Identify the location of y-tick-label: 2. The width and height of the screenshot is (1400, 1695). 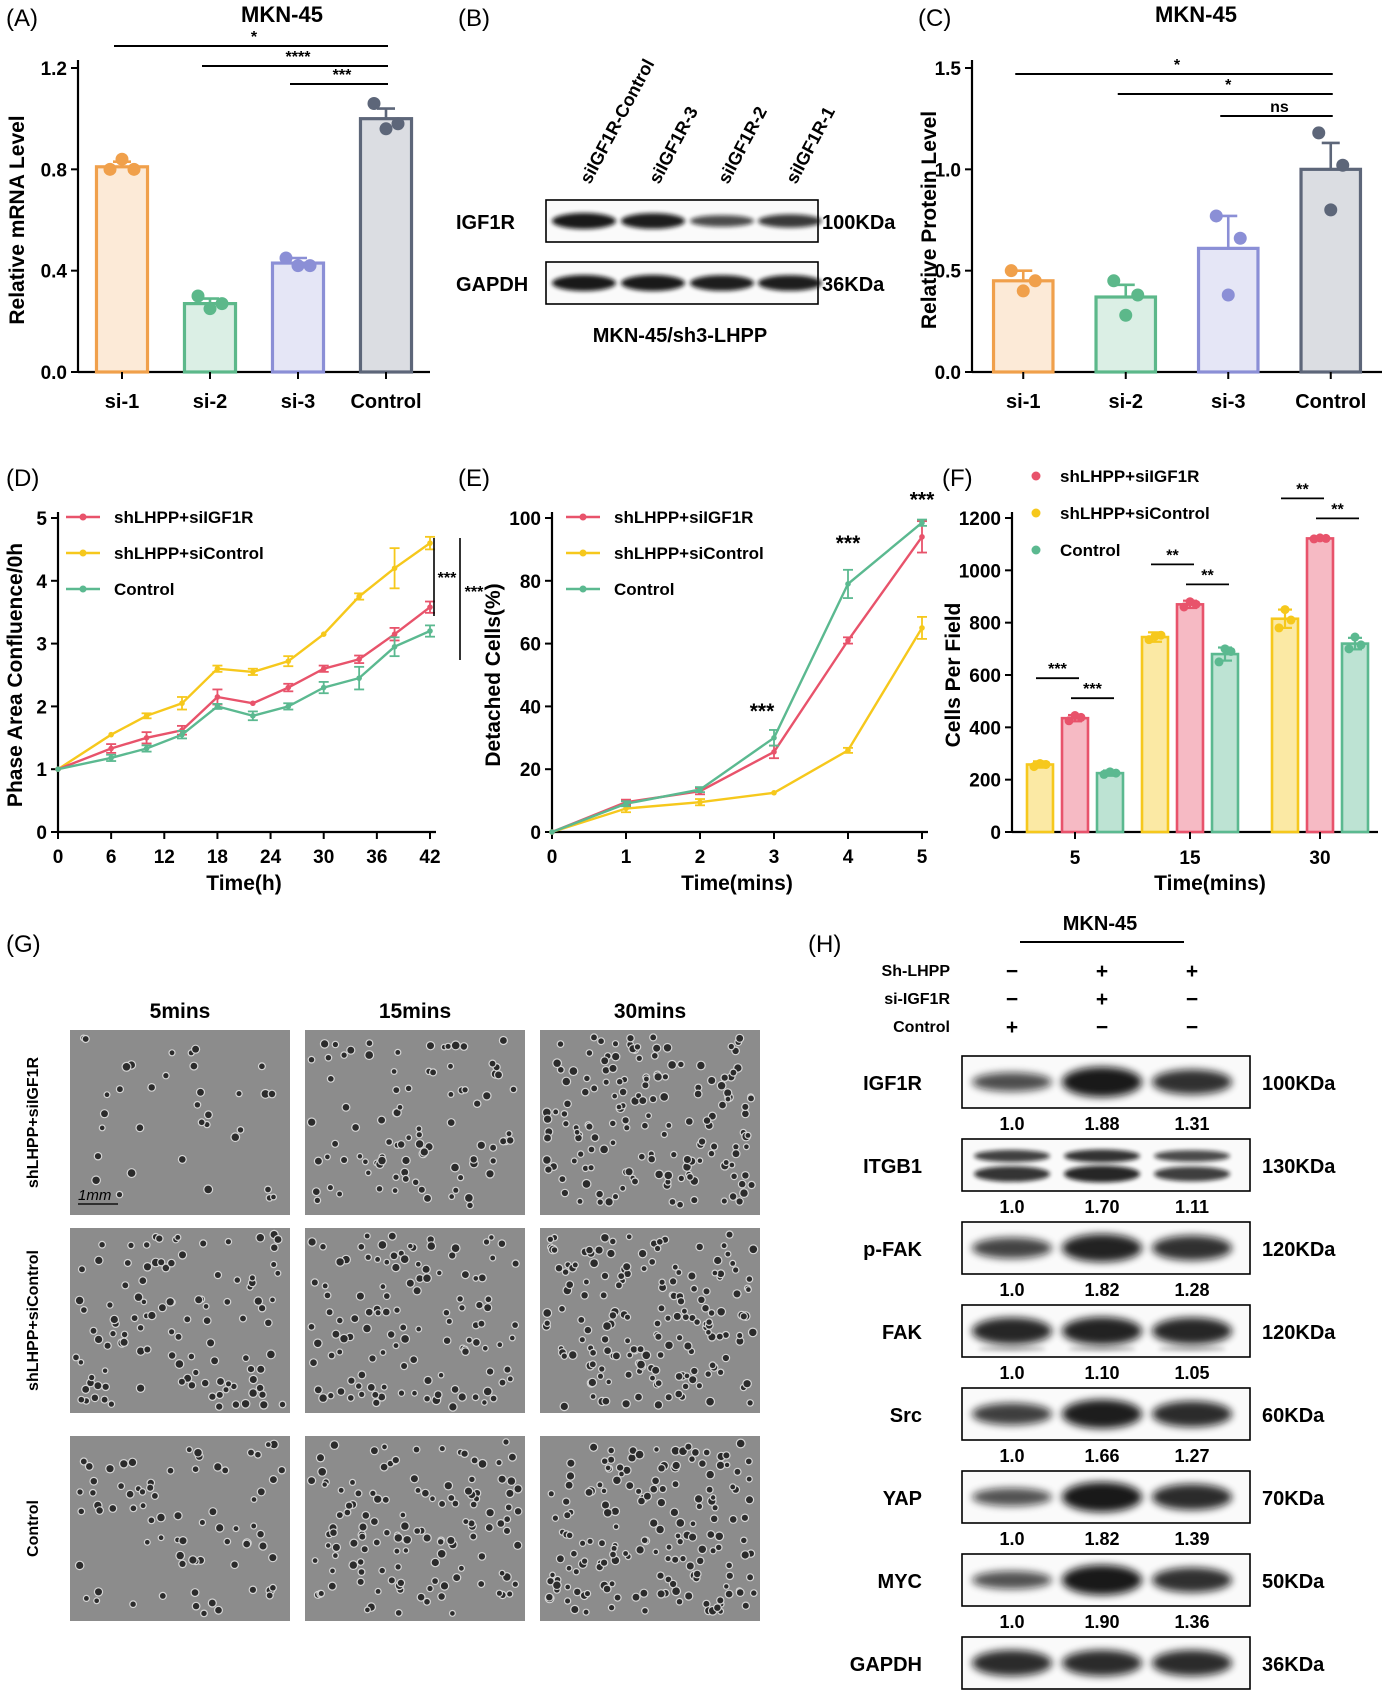
(41, 707).